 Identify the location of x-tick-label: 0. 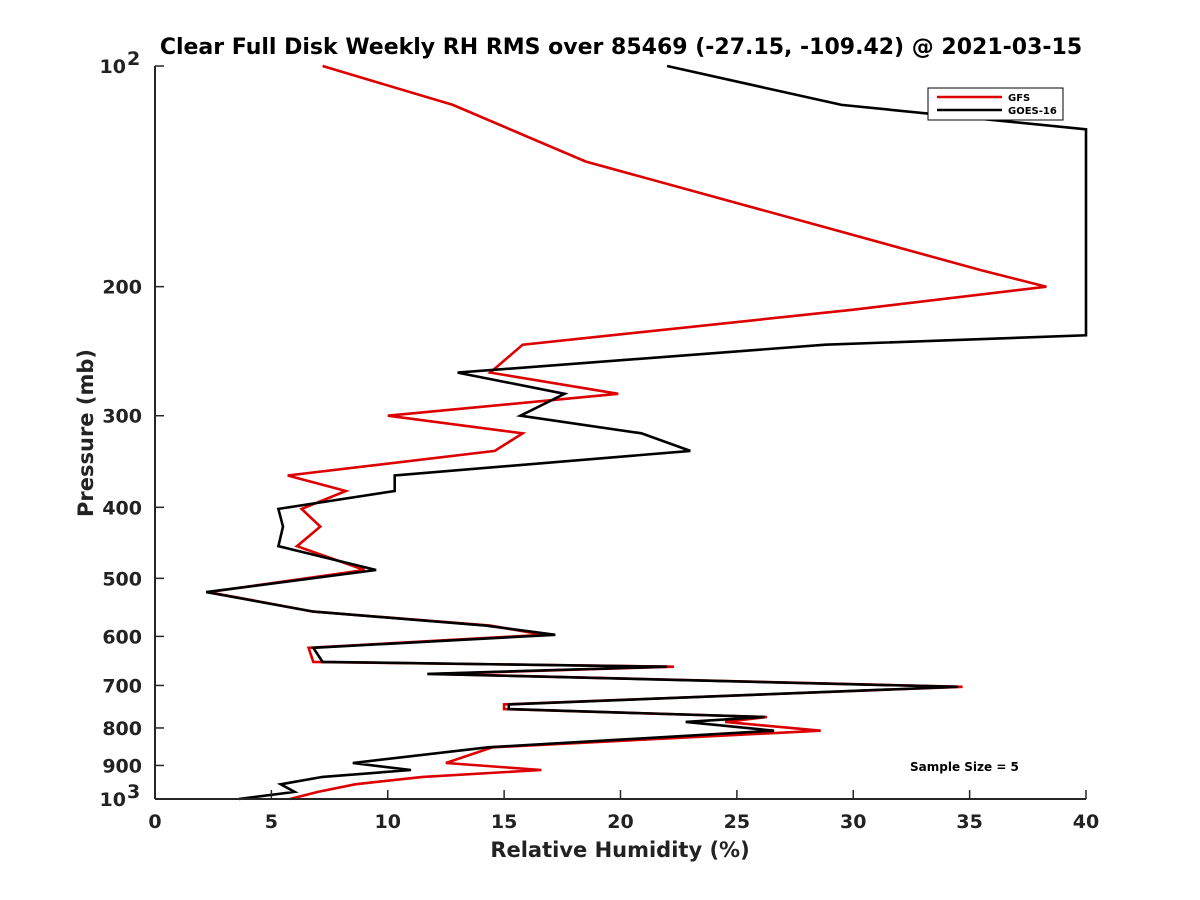
(154, 822).